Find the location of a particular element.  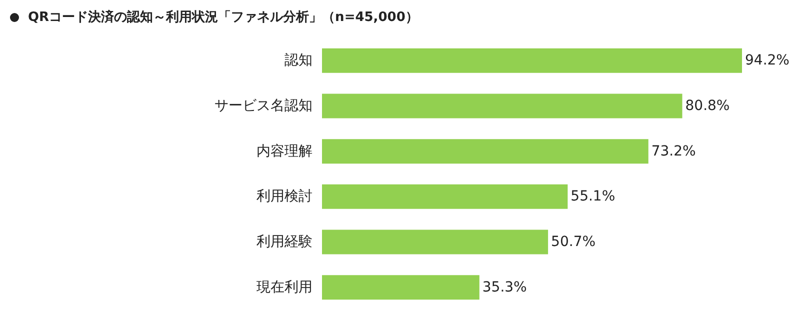

data-label: 35.3% is located at coordinates (504, 287).